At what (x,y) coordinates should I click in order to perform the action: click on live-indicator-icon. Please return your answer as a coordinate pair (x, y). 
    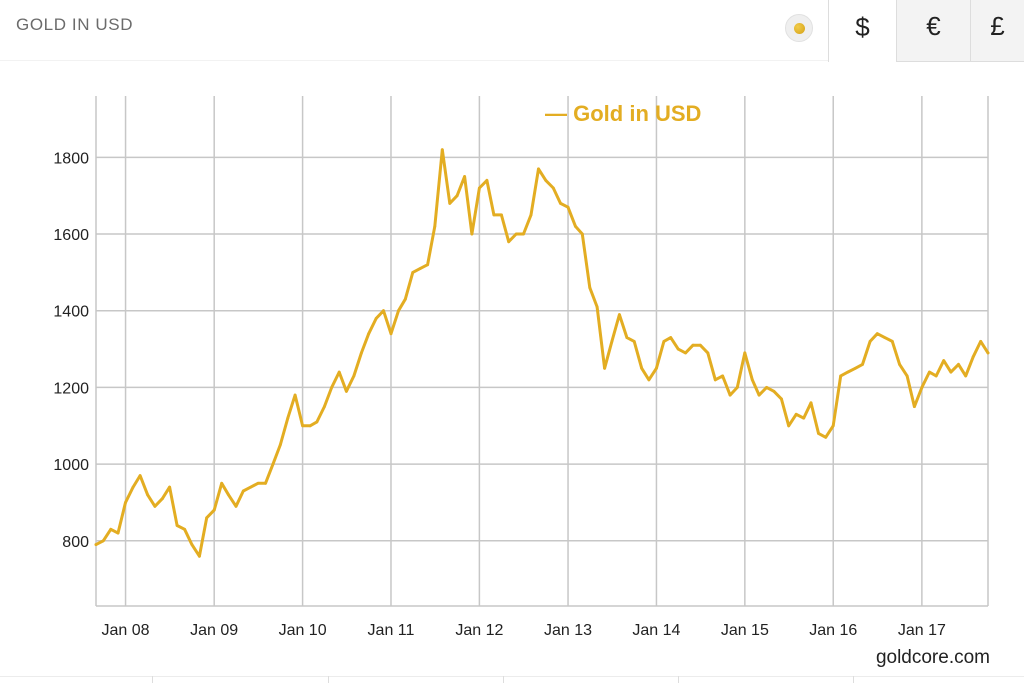
    Looking at the image, I should click on (799, 28).